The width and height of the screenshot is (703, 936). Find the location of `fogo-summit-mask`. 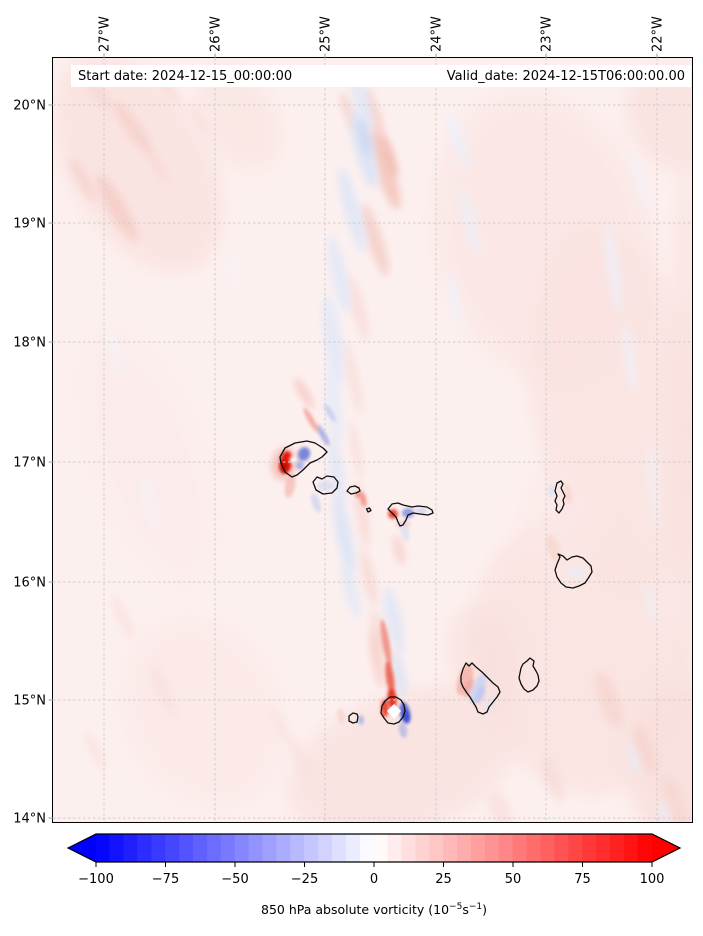

fogo-summit-mask is located at coordinates (394, 711).